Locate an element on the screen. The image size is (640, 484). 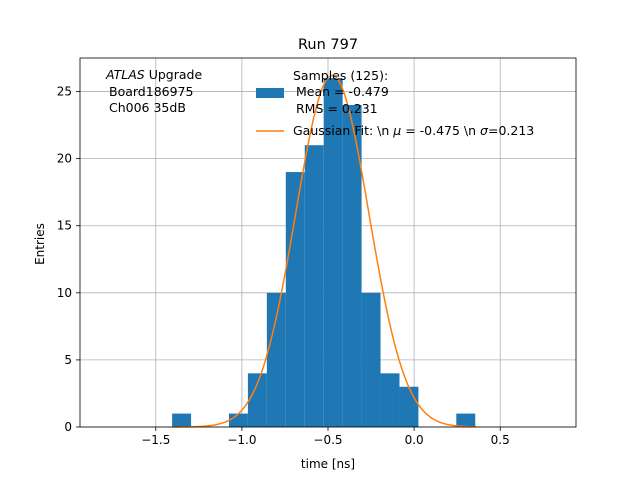
chart-title: Run 797 is located at coordinates (328, 45).